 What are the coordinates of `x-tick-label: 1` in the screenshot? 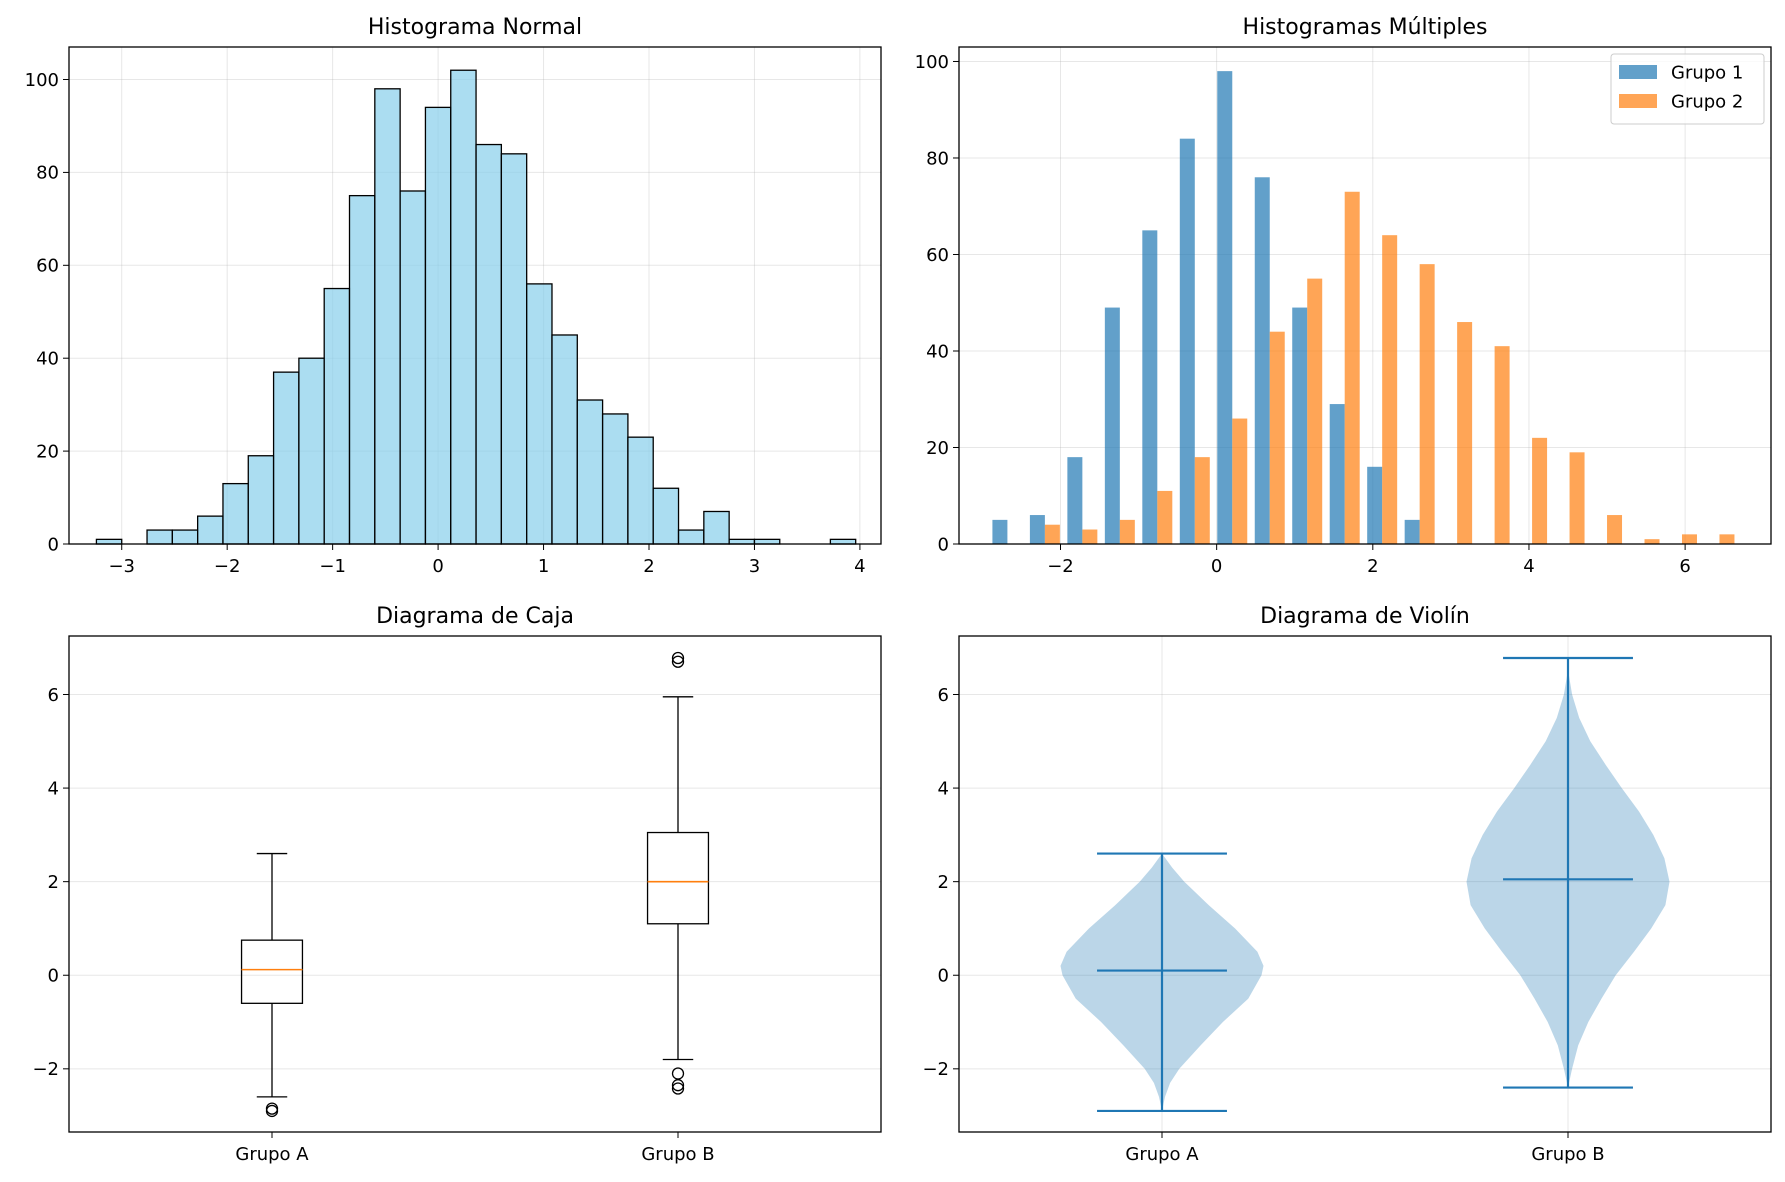 It's located at (543, 566).